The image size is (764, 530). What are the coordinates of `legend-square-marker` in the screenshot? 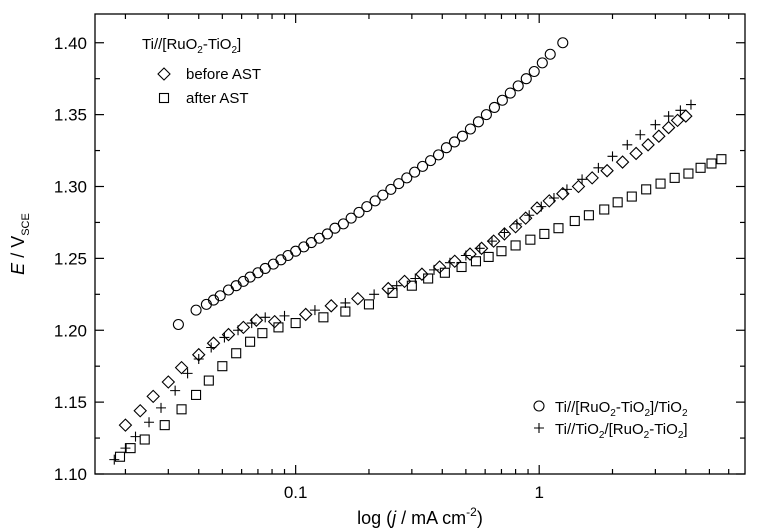 It's located at (164, 98).